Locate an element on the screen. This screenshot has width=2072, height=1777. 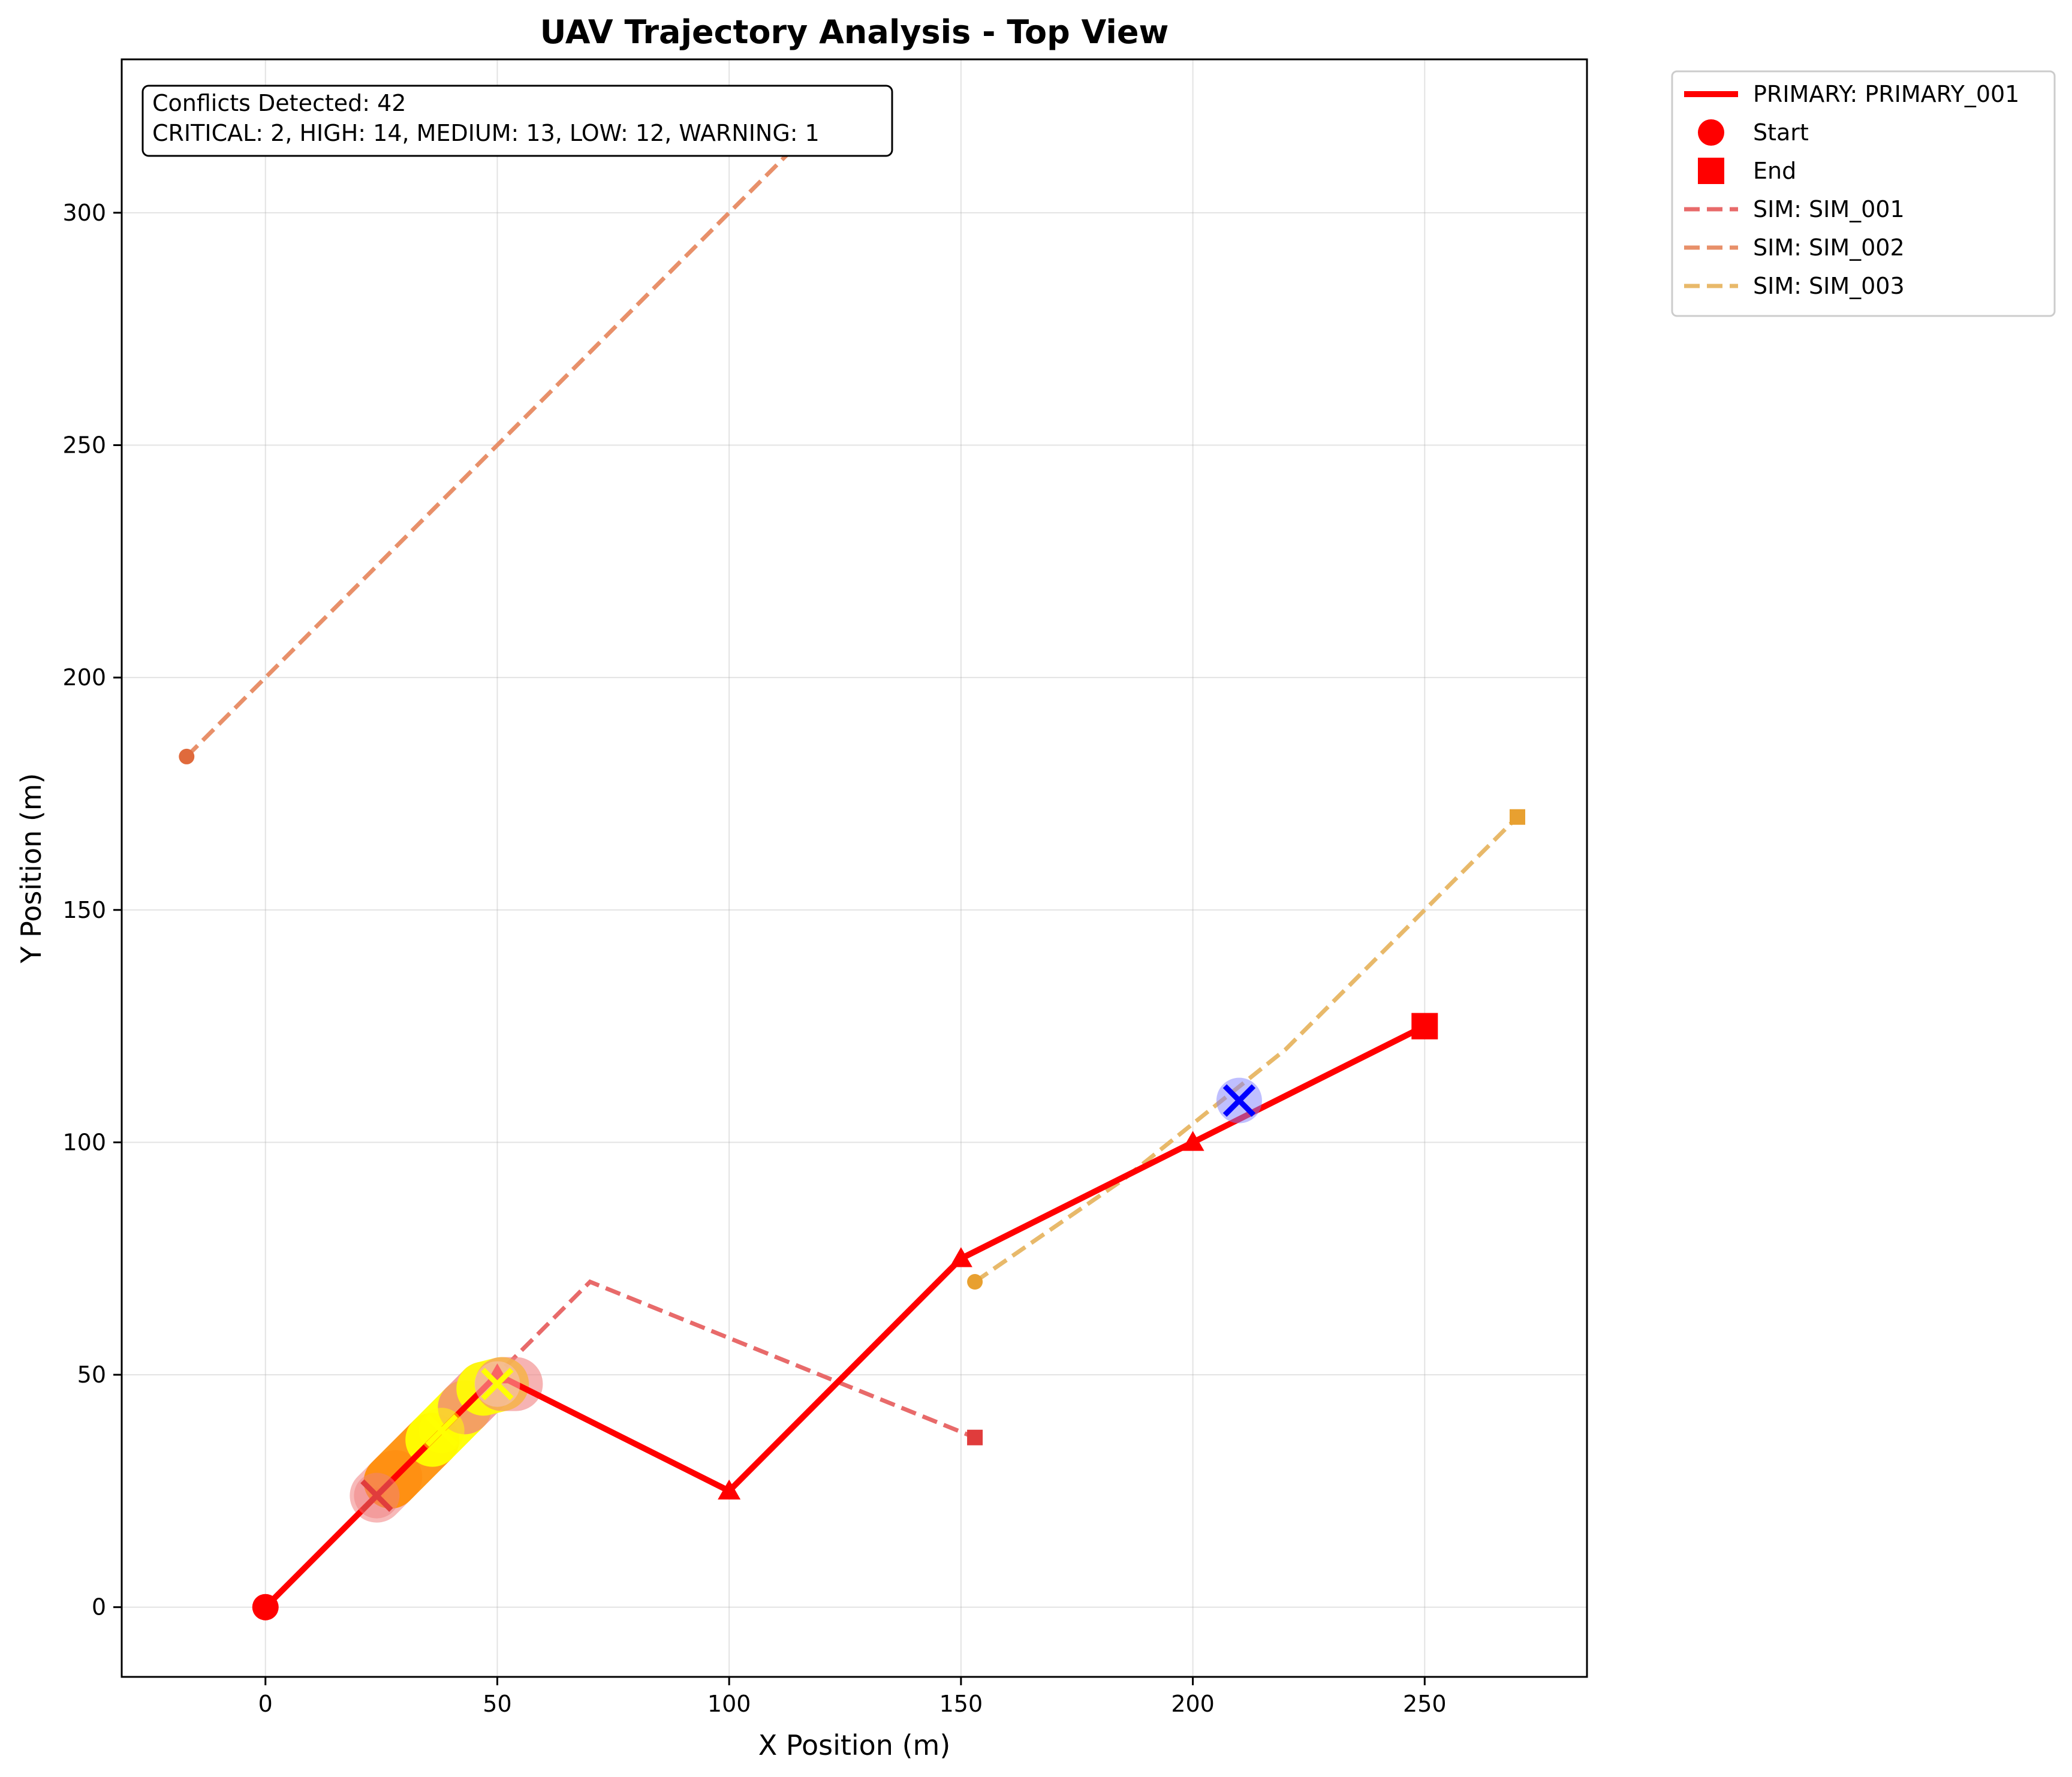
primary-end-marker is located at coordinates (1425, 1026).